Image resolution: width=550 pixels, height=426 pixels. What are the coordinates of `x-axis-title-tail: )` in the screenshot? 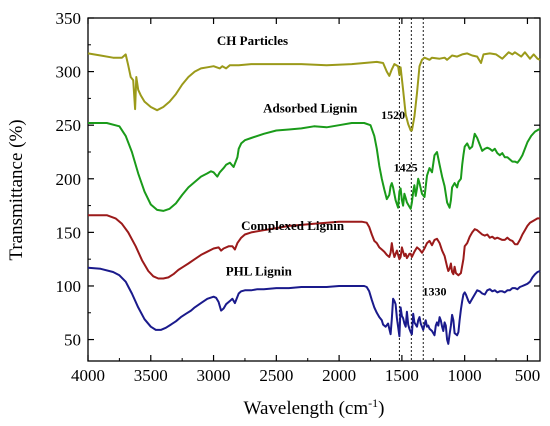 It's located at (381, 408).